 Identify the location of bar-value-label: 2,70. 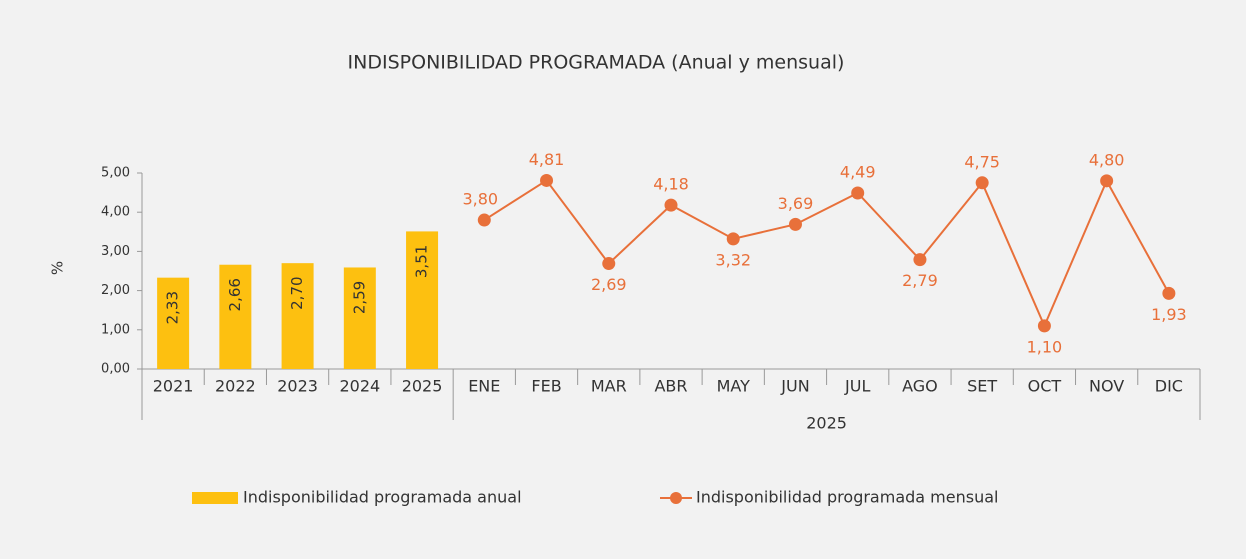
(297, 292).